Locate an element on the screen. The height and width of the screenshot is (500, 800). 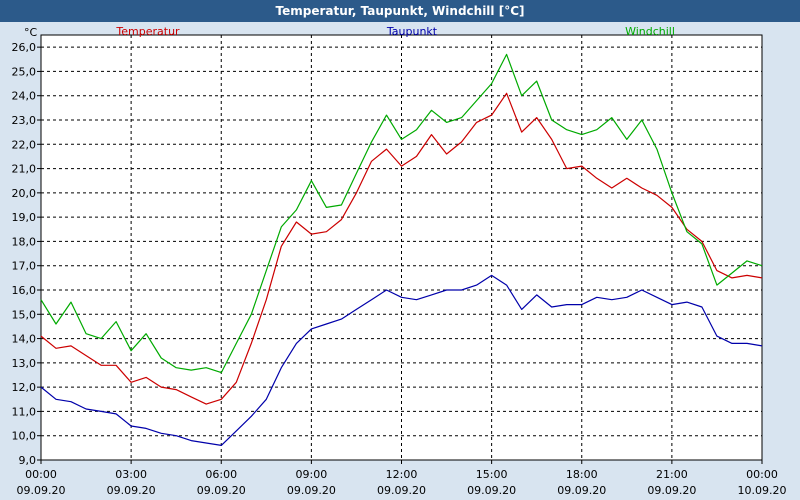
x-tick-time-label: 21:00 is located at coordinates (672, 474).